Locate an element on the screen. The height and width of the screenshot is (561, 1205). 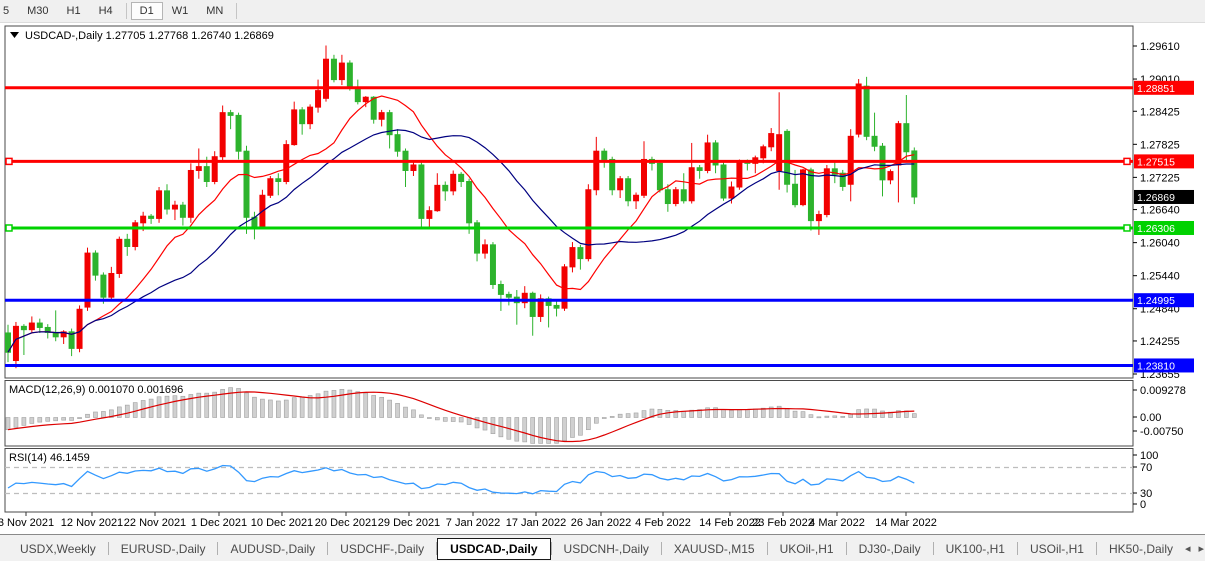
price-badge-1.23810: 1.23810 is located at coordinates (1164, 365).